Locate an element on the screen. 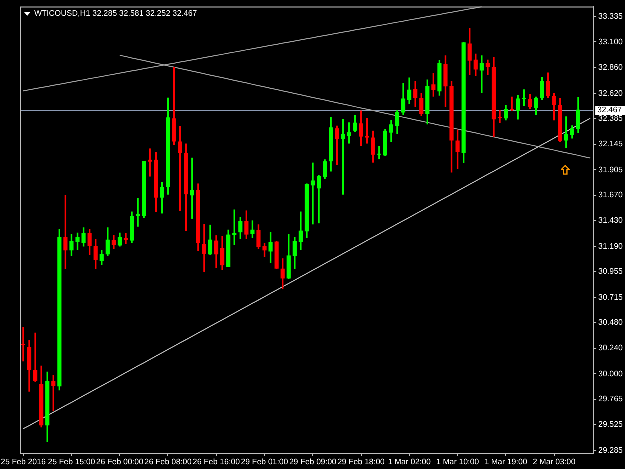 Image resolution: width=625 pixels, height=469 pixels. y-tick-label: 30.715 is located at coordinates (611, 297).